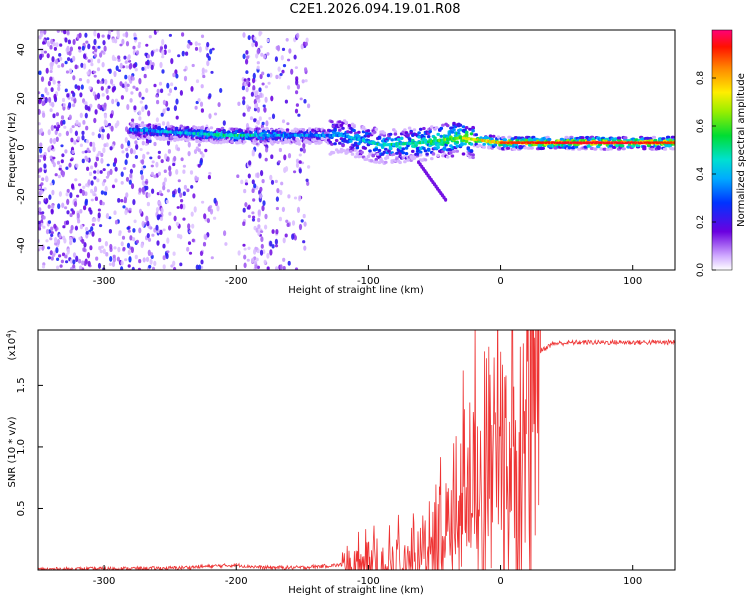  I want to click on spectrogram-y-tick-label: 0, so click(21, 147).